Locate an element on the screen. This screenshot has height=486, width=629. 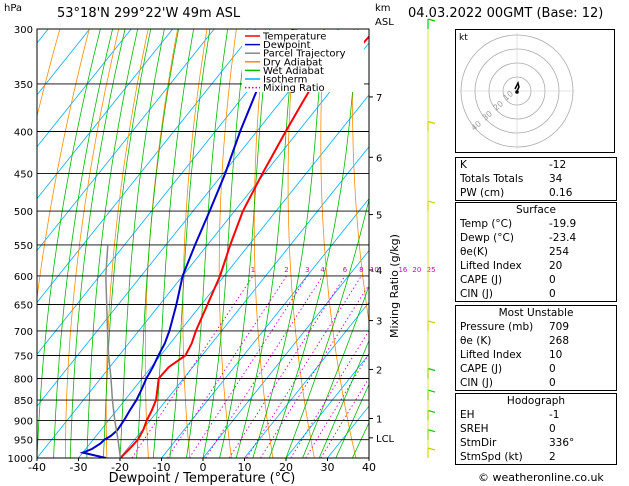
index-label: Totals Totals is located at coordinates (492, 179).